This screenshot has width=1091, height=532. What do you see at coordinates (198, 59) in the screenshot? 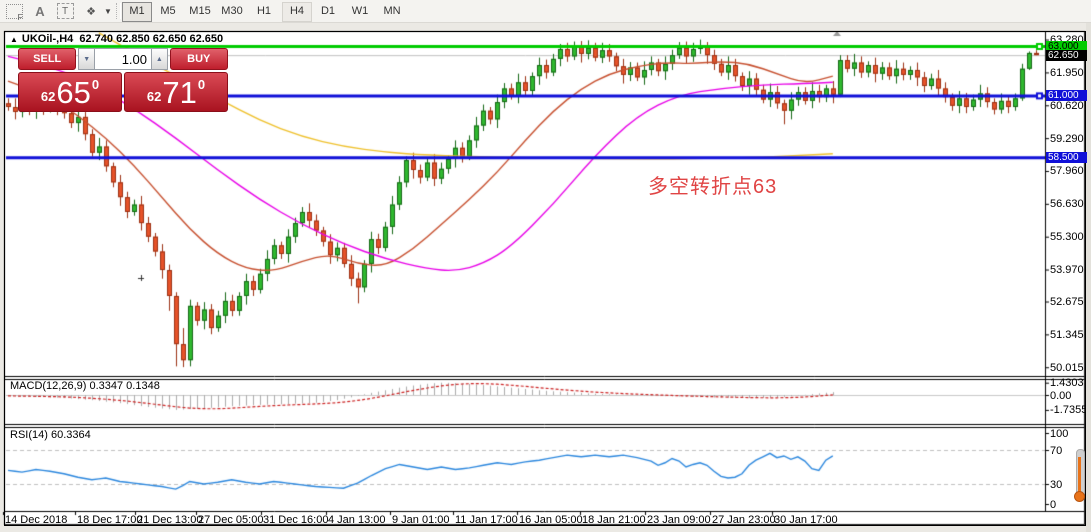
I see `buy-button: BUY` at bounding box center [198, 59].